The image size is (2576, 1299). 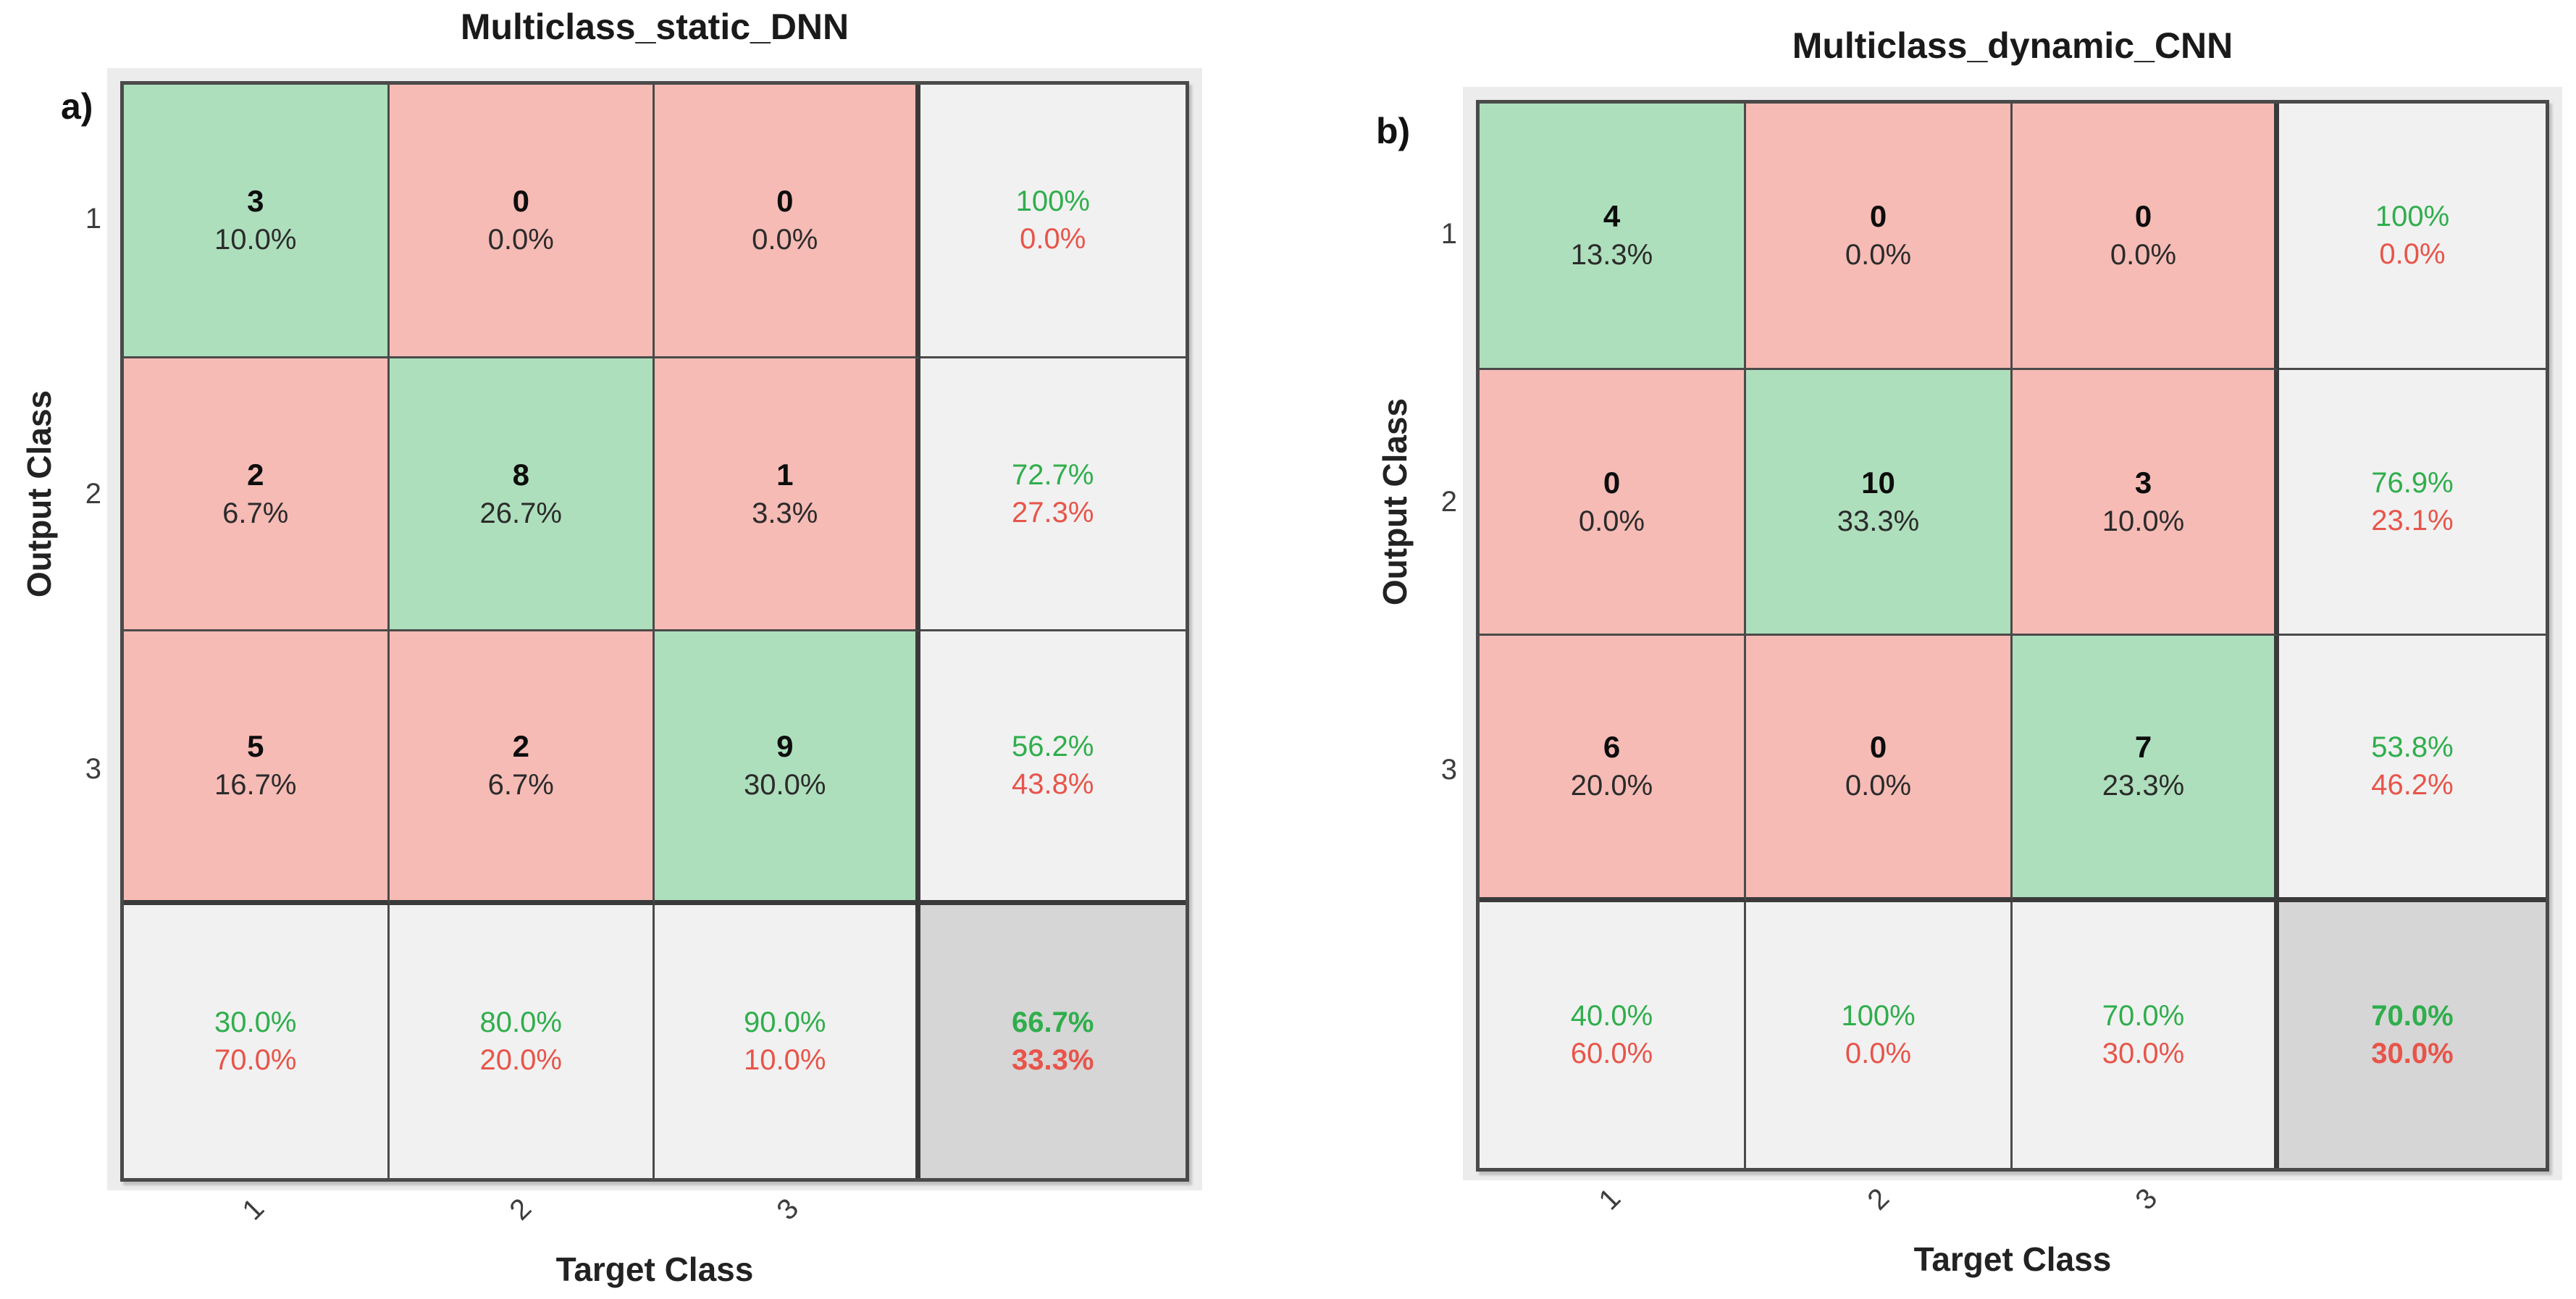 I want to click on good-value: 76.9%, so click(x=2412, y=482).